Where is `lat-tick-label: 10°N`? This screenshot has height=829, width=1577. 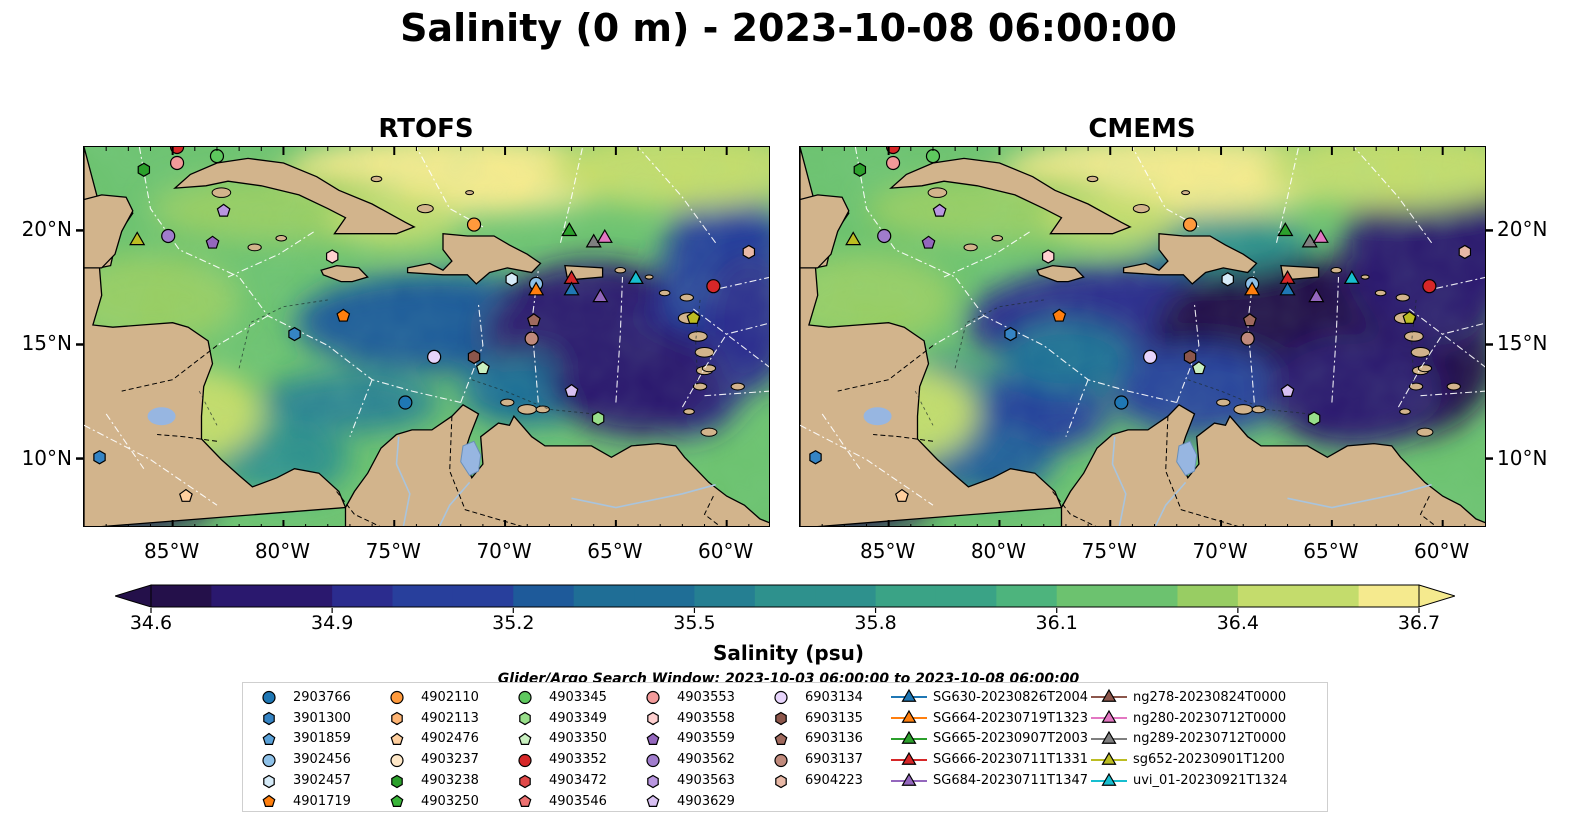
lat-tick-label: 10°N is located at coordinates (1522, 457).